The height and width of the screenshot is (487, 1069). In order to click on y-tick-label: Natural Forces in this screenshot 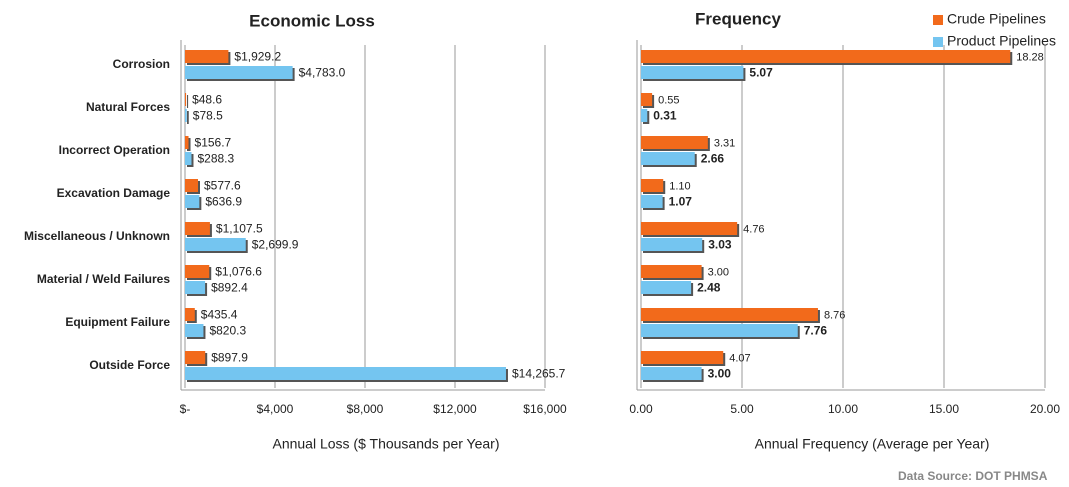, I will do `click(128, 107)`.